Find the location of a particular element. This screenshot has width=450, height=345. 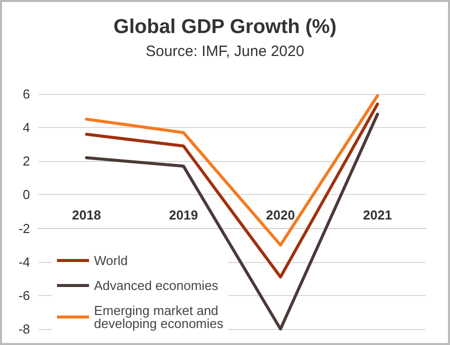

y-tick-label: -2 is located at coordinates (24, 228).